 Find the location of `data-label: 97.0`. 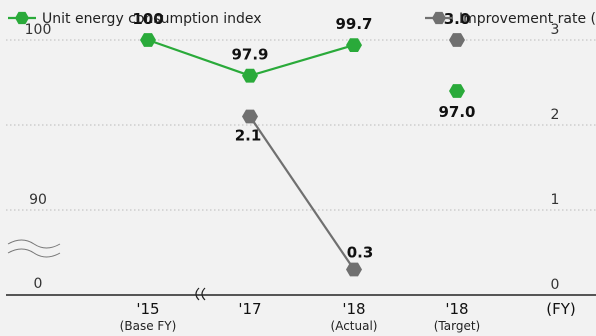

data-label: 97.0 is located at coordinates (456, 112).